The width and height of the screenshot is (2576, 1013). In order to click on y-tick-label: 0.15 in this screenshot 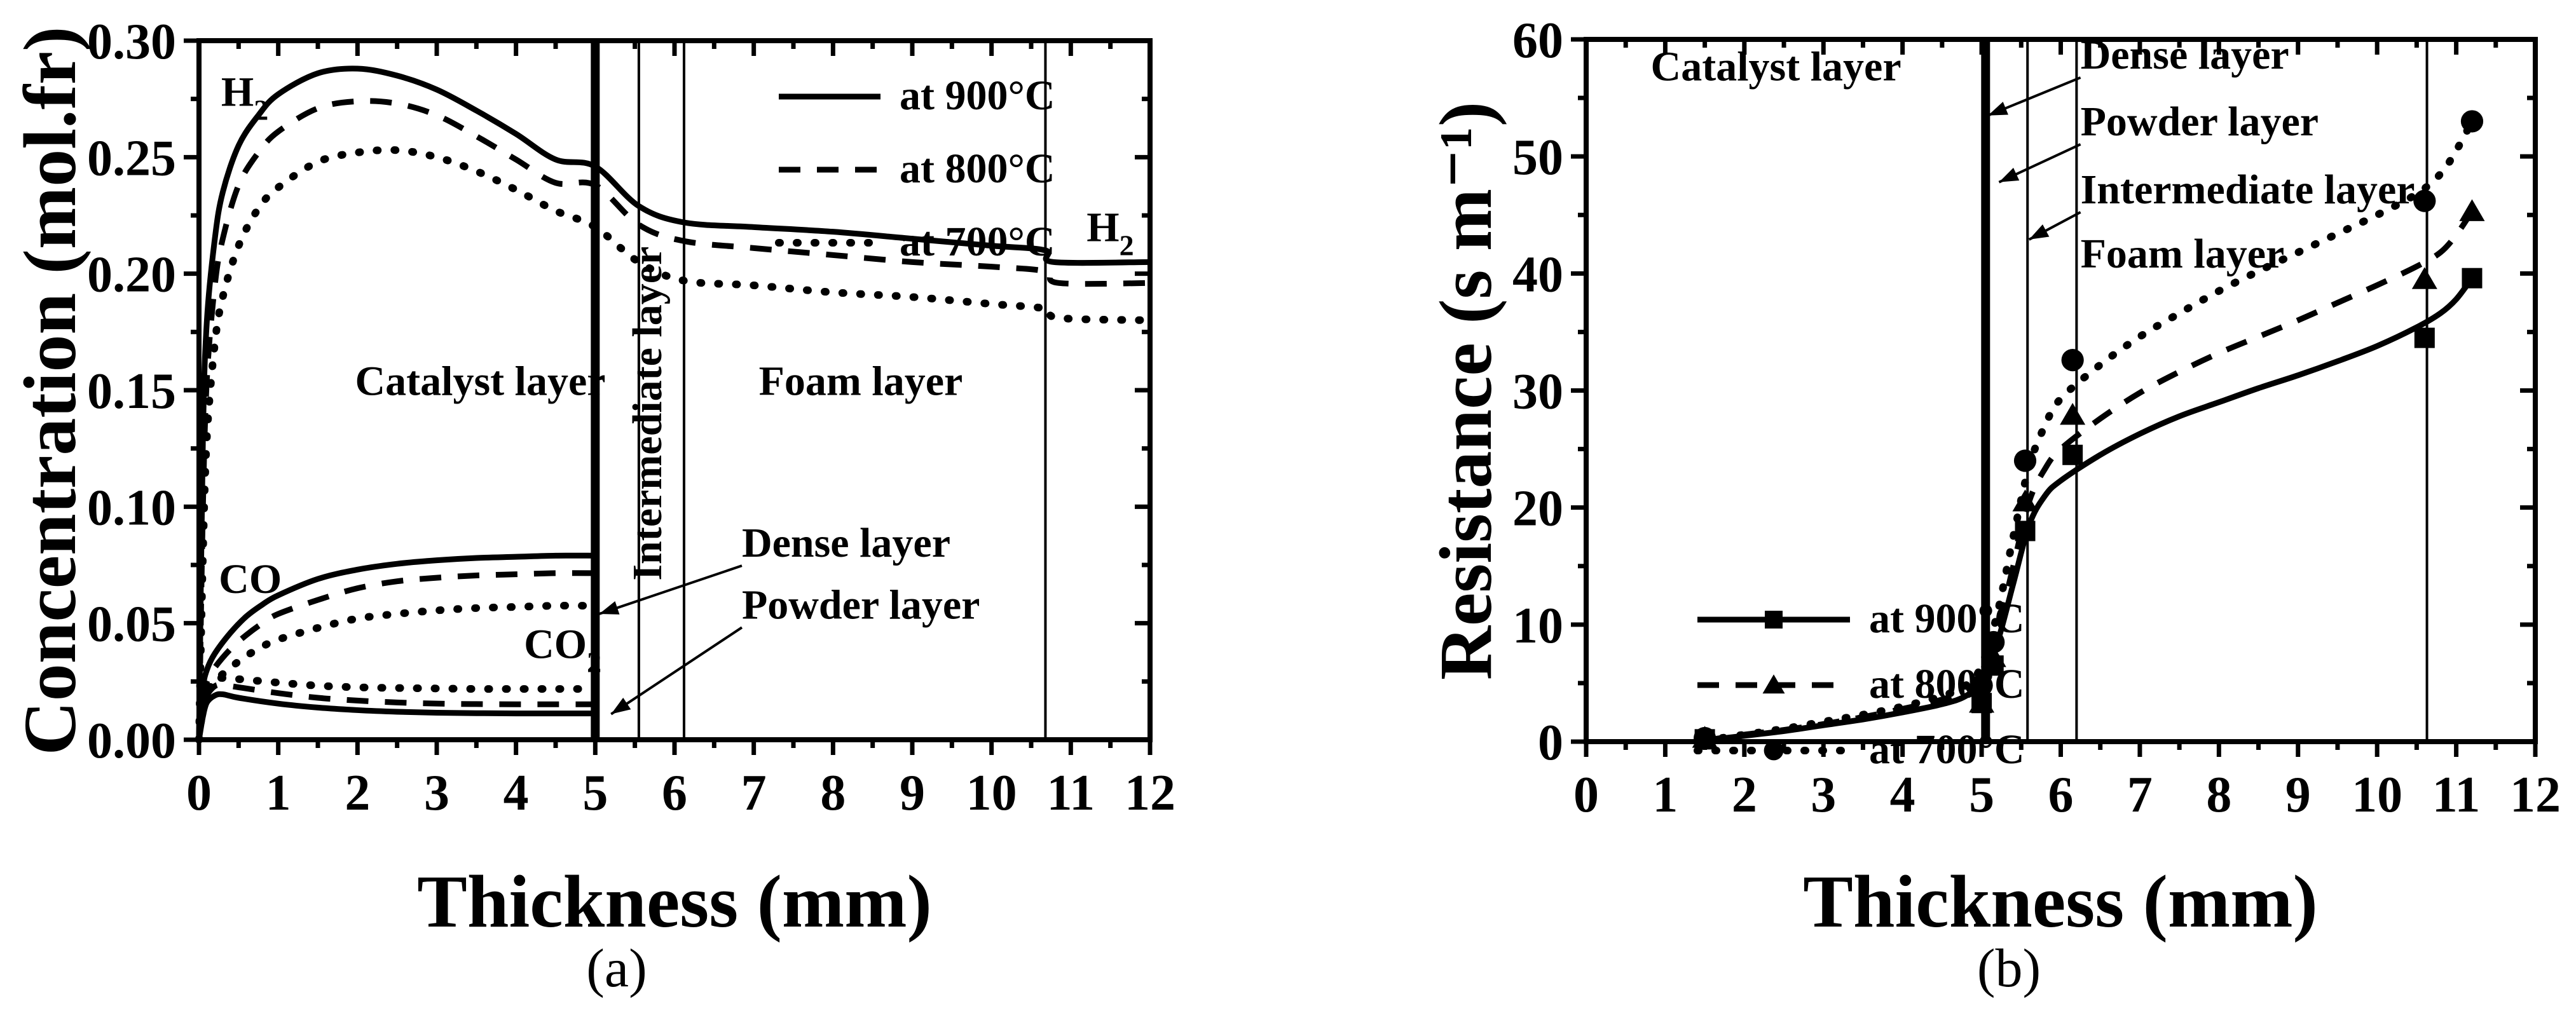, I will do `click(131, 391)`.